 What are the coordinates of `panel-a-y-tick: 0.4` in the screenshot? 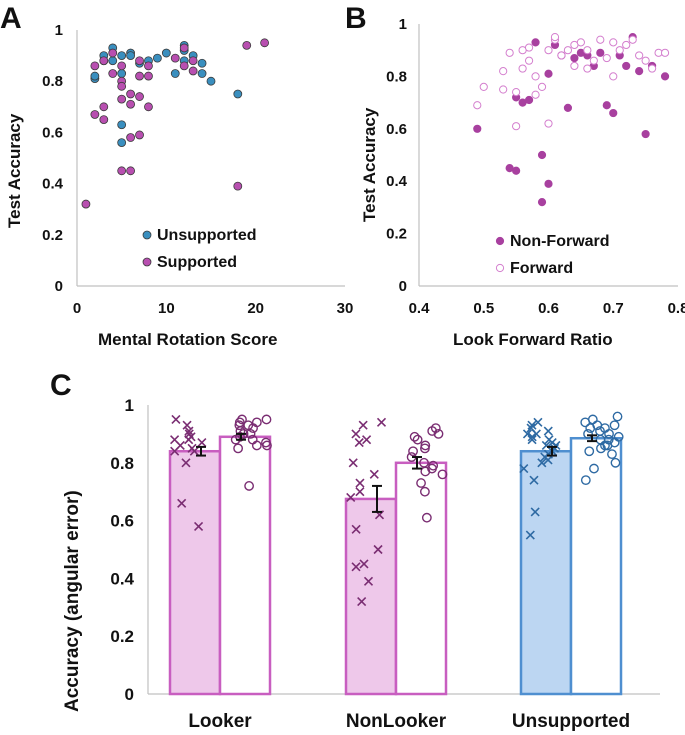 It's located at (53, 184).